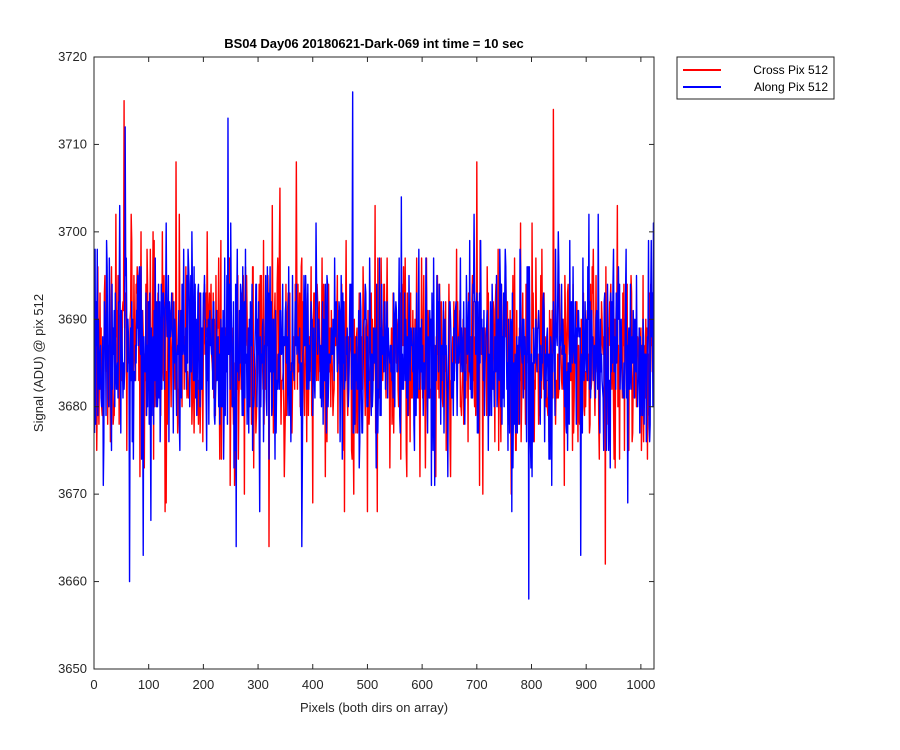 The image size is (900, 750). I want to click on legend: Cross Pix 512 Along Pix 512, so click(755, 78).